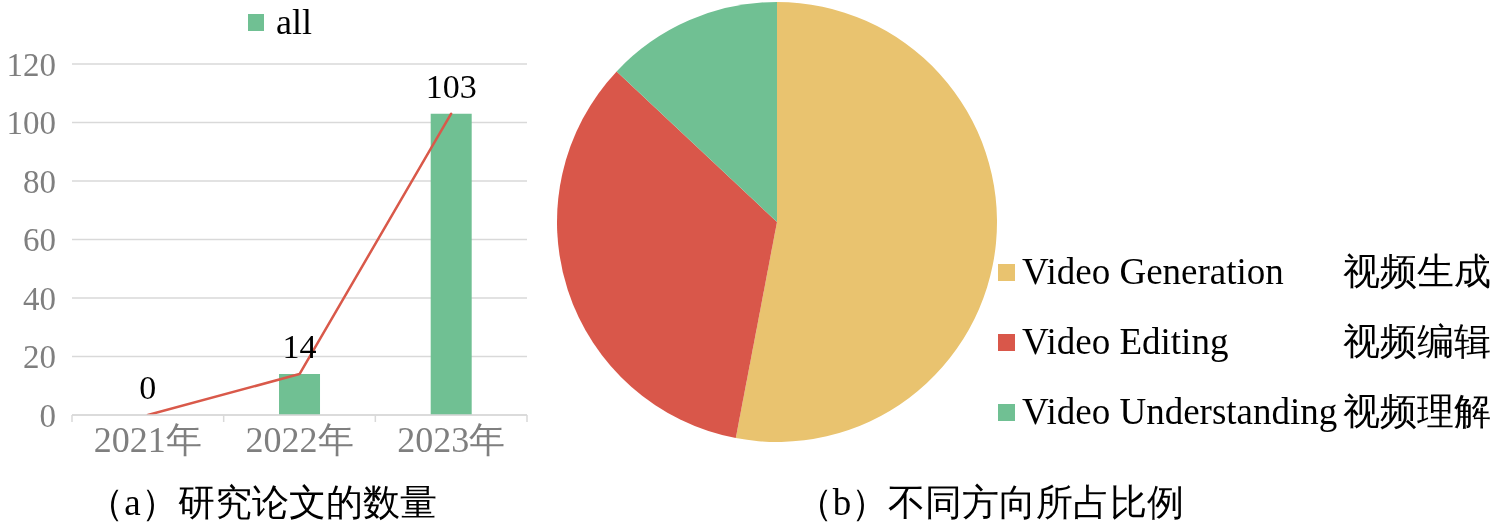 The width and height of the screenshot is (1500, 530). What do you see at coordinates (262, 503) in the screenshot?
I see `text: （a）研究论文的数量` at bounding box center [262, 503].